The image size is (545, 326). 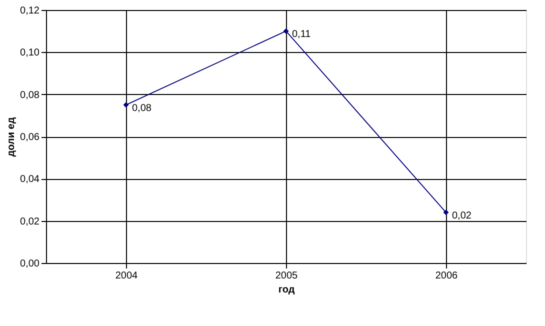 What do you see at coordinates (286, 276) in the screenshot?
I see `x-tick-label: 2005` at bounding box center [286, 276].